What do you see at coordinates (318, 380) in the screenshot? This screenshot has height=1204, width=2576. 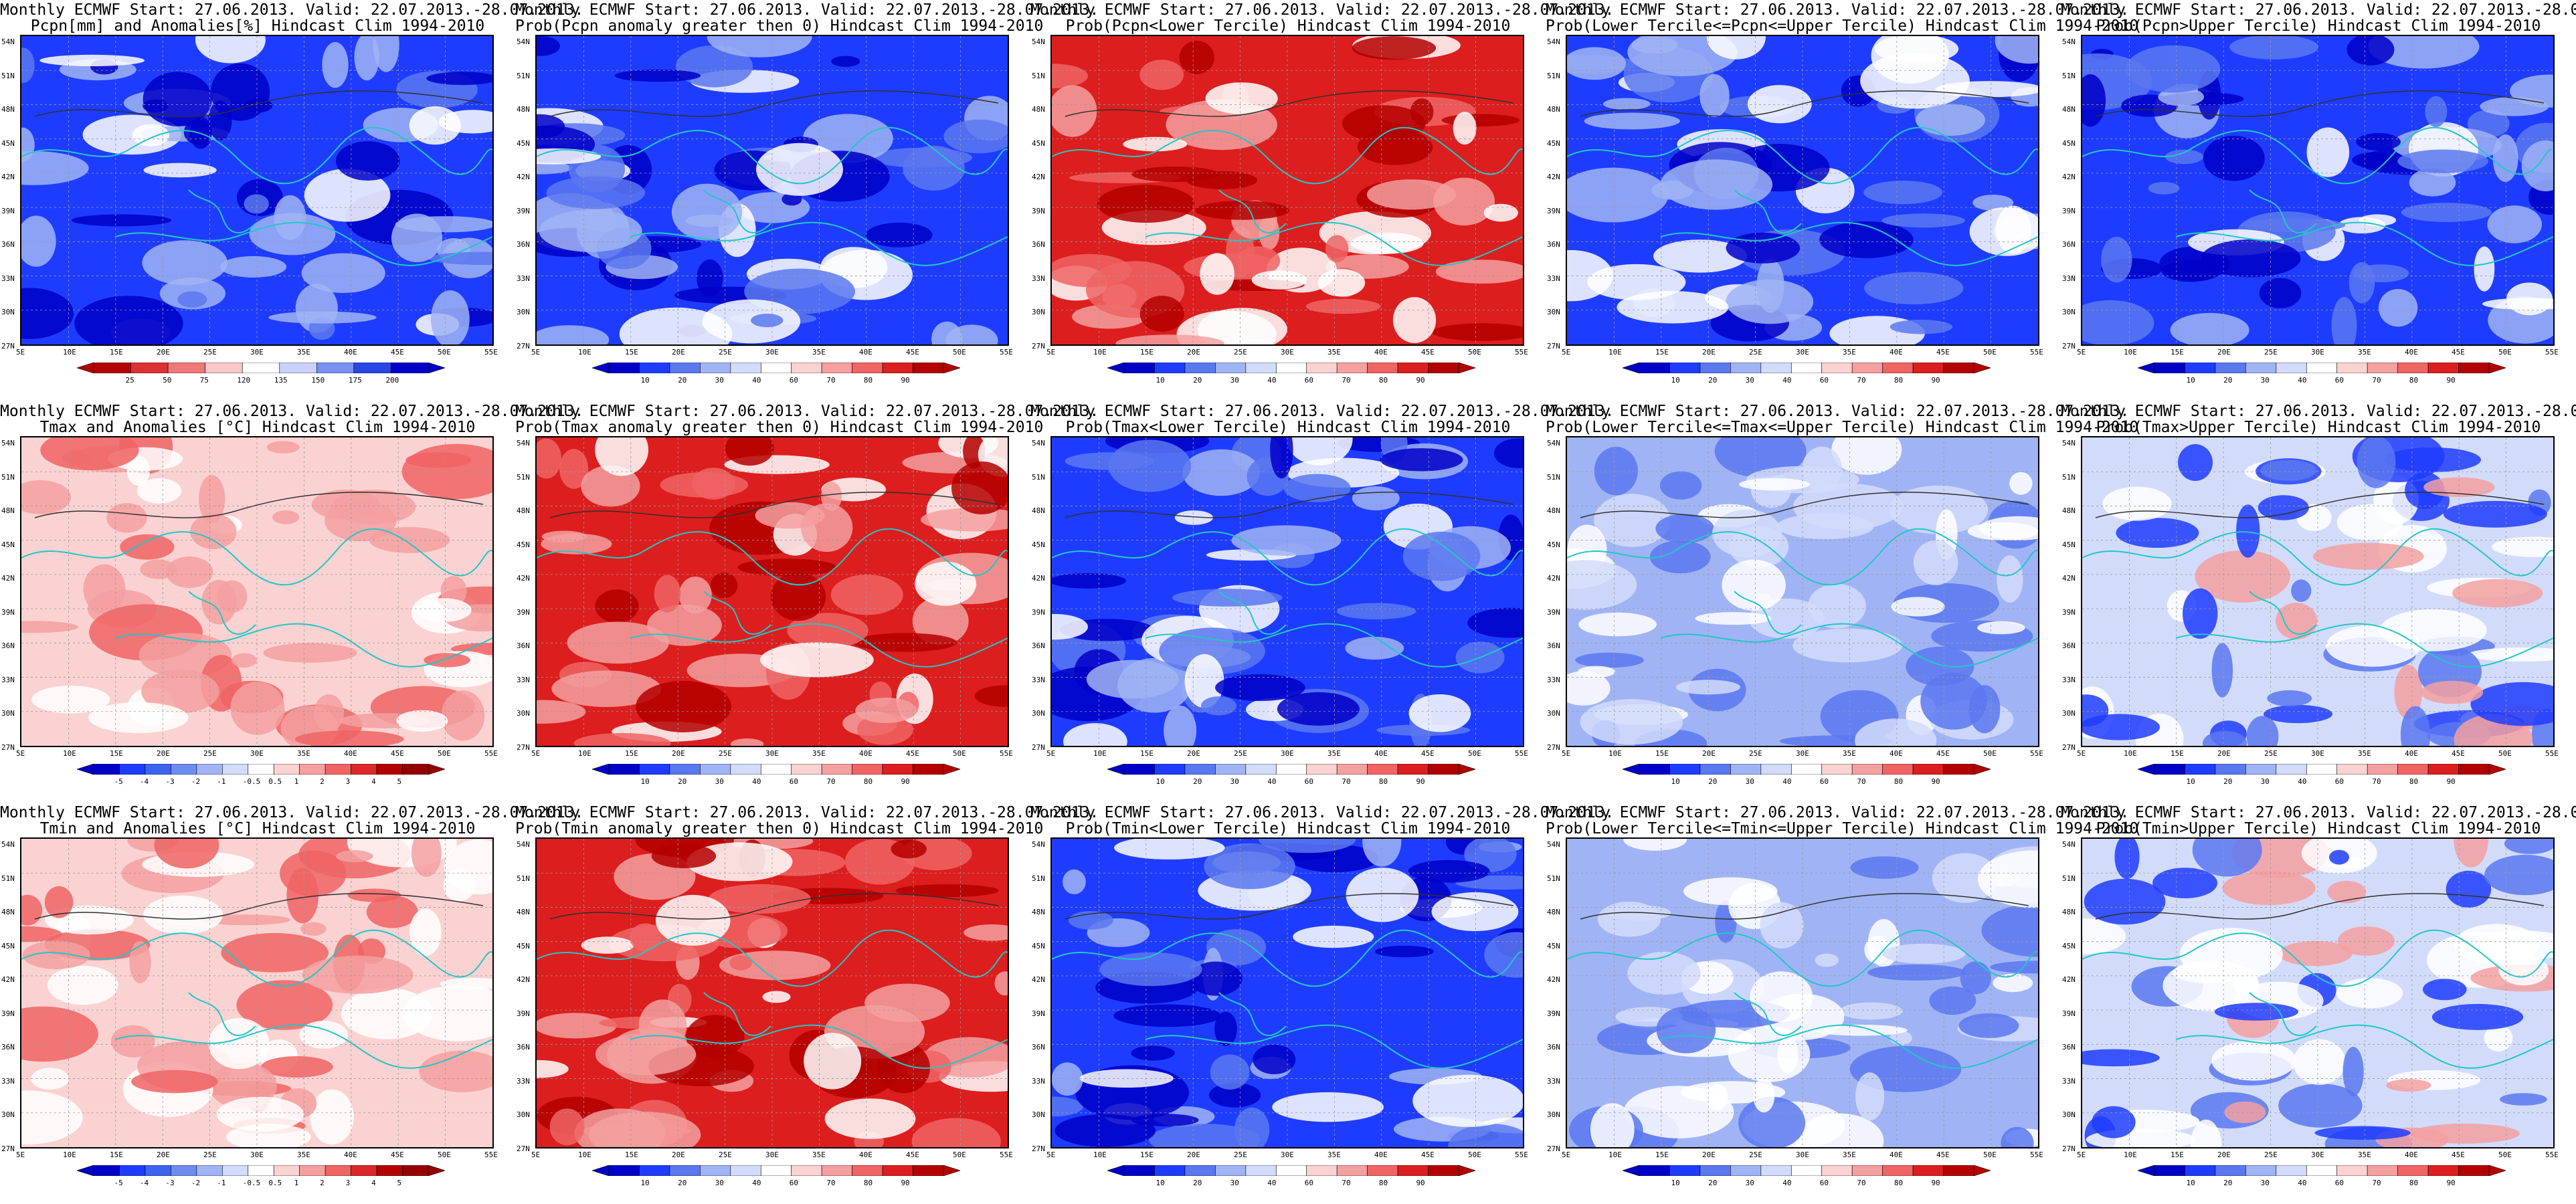 I see `colorbar-tick-label: 150` at bounding box center [318, 380].